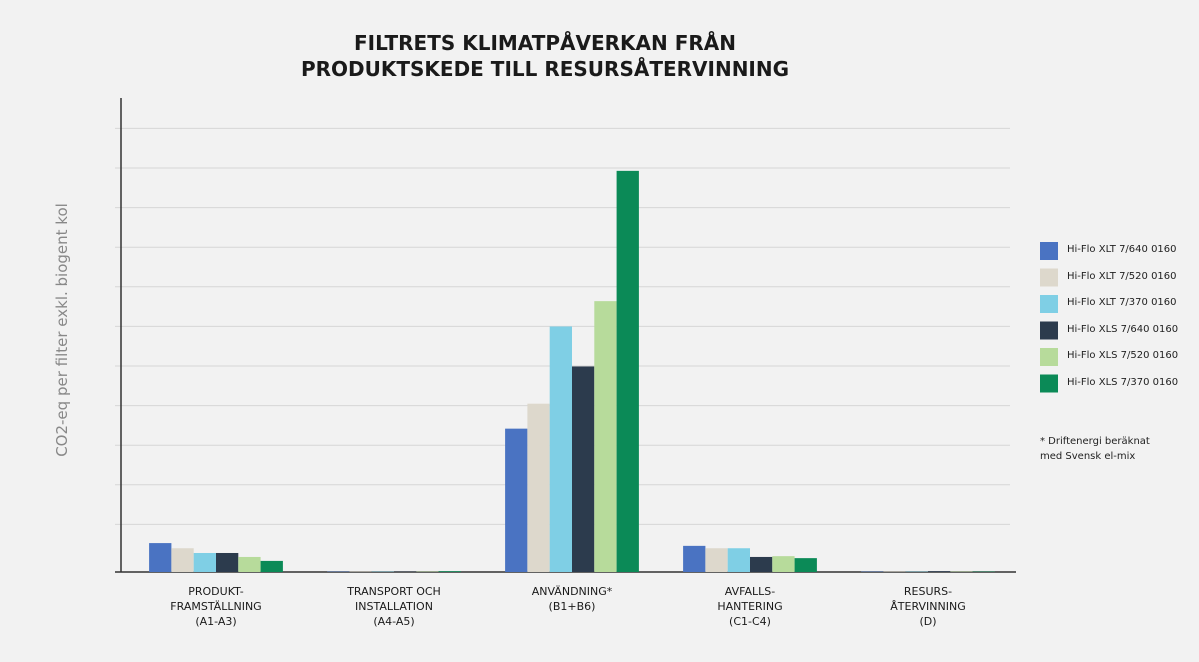 The width and height of the screenshot is (1199, 662). What do you see at coordinates (394, 606) in the screenshot?
I see `x-tick-label: TRANSPORT OCH INSTALLATION (A4-A5)` at bounding box center [394, 606].